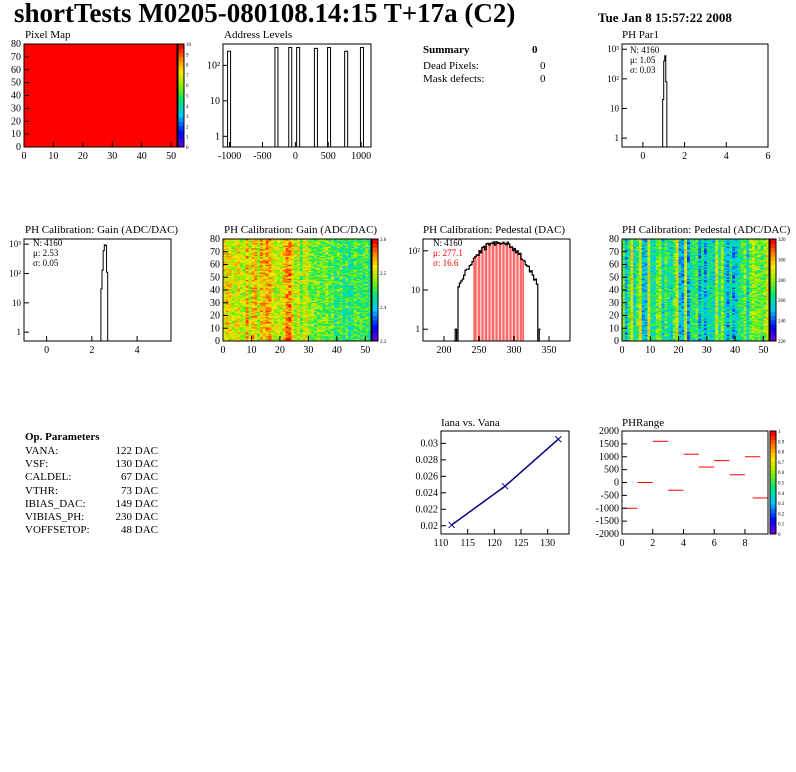  What do you see at coordinates (643, 60) in the screenshot?
I see `ph-par1-stat: μ: 1.05` at bounding box center [643, 60].